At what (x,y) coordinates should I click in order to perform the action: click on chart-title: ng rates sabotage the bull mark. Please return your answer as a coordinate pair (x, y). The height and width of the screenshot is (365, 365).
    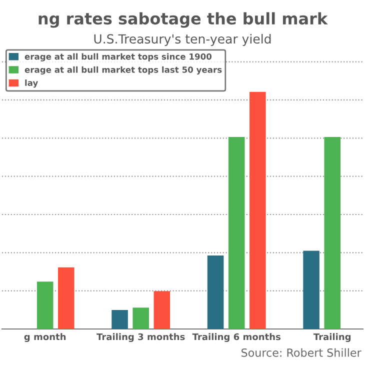
    Looking at the image, I should click on (183, 20).